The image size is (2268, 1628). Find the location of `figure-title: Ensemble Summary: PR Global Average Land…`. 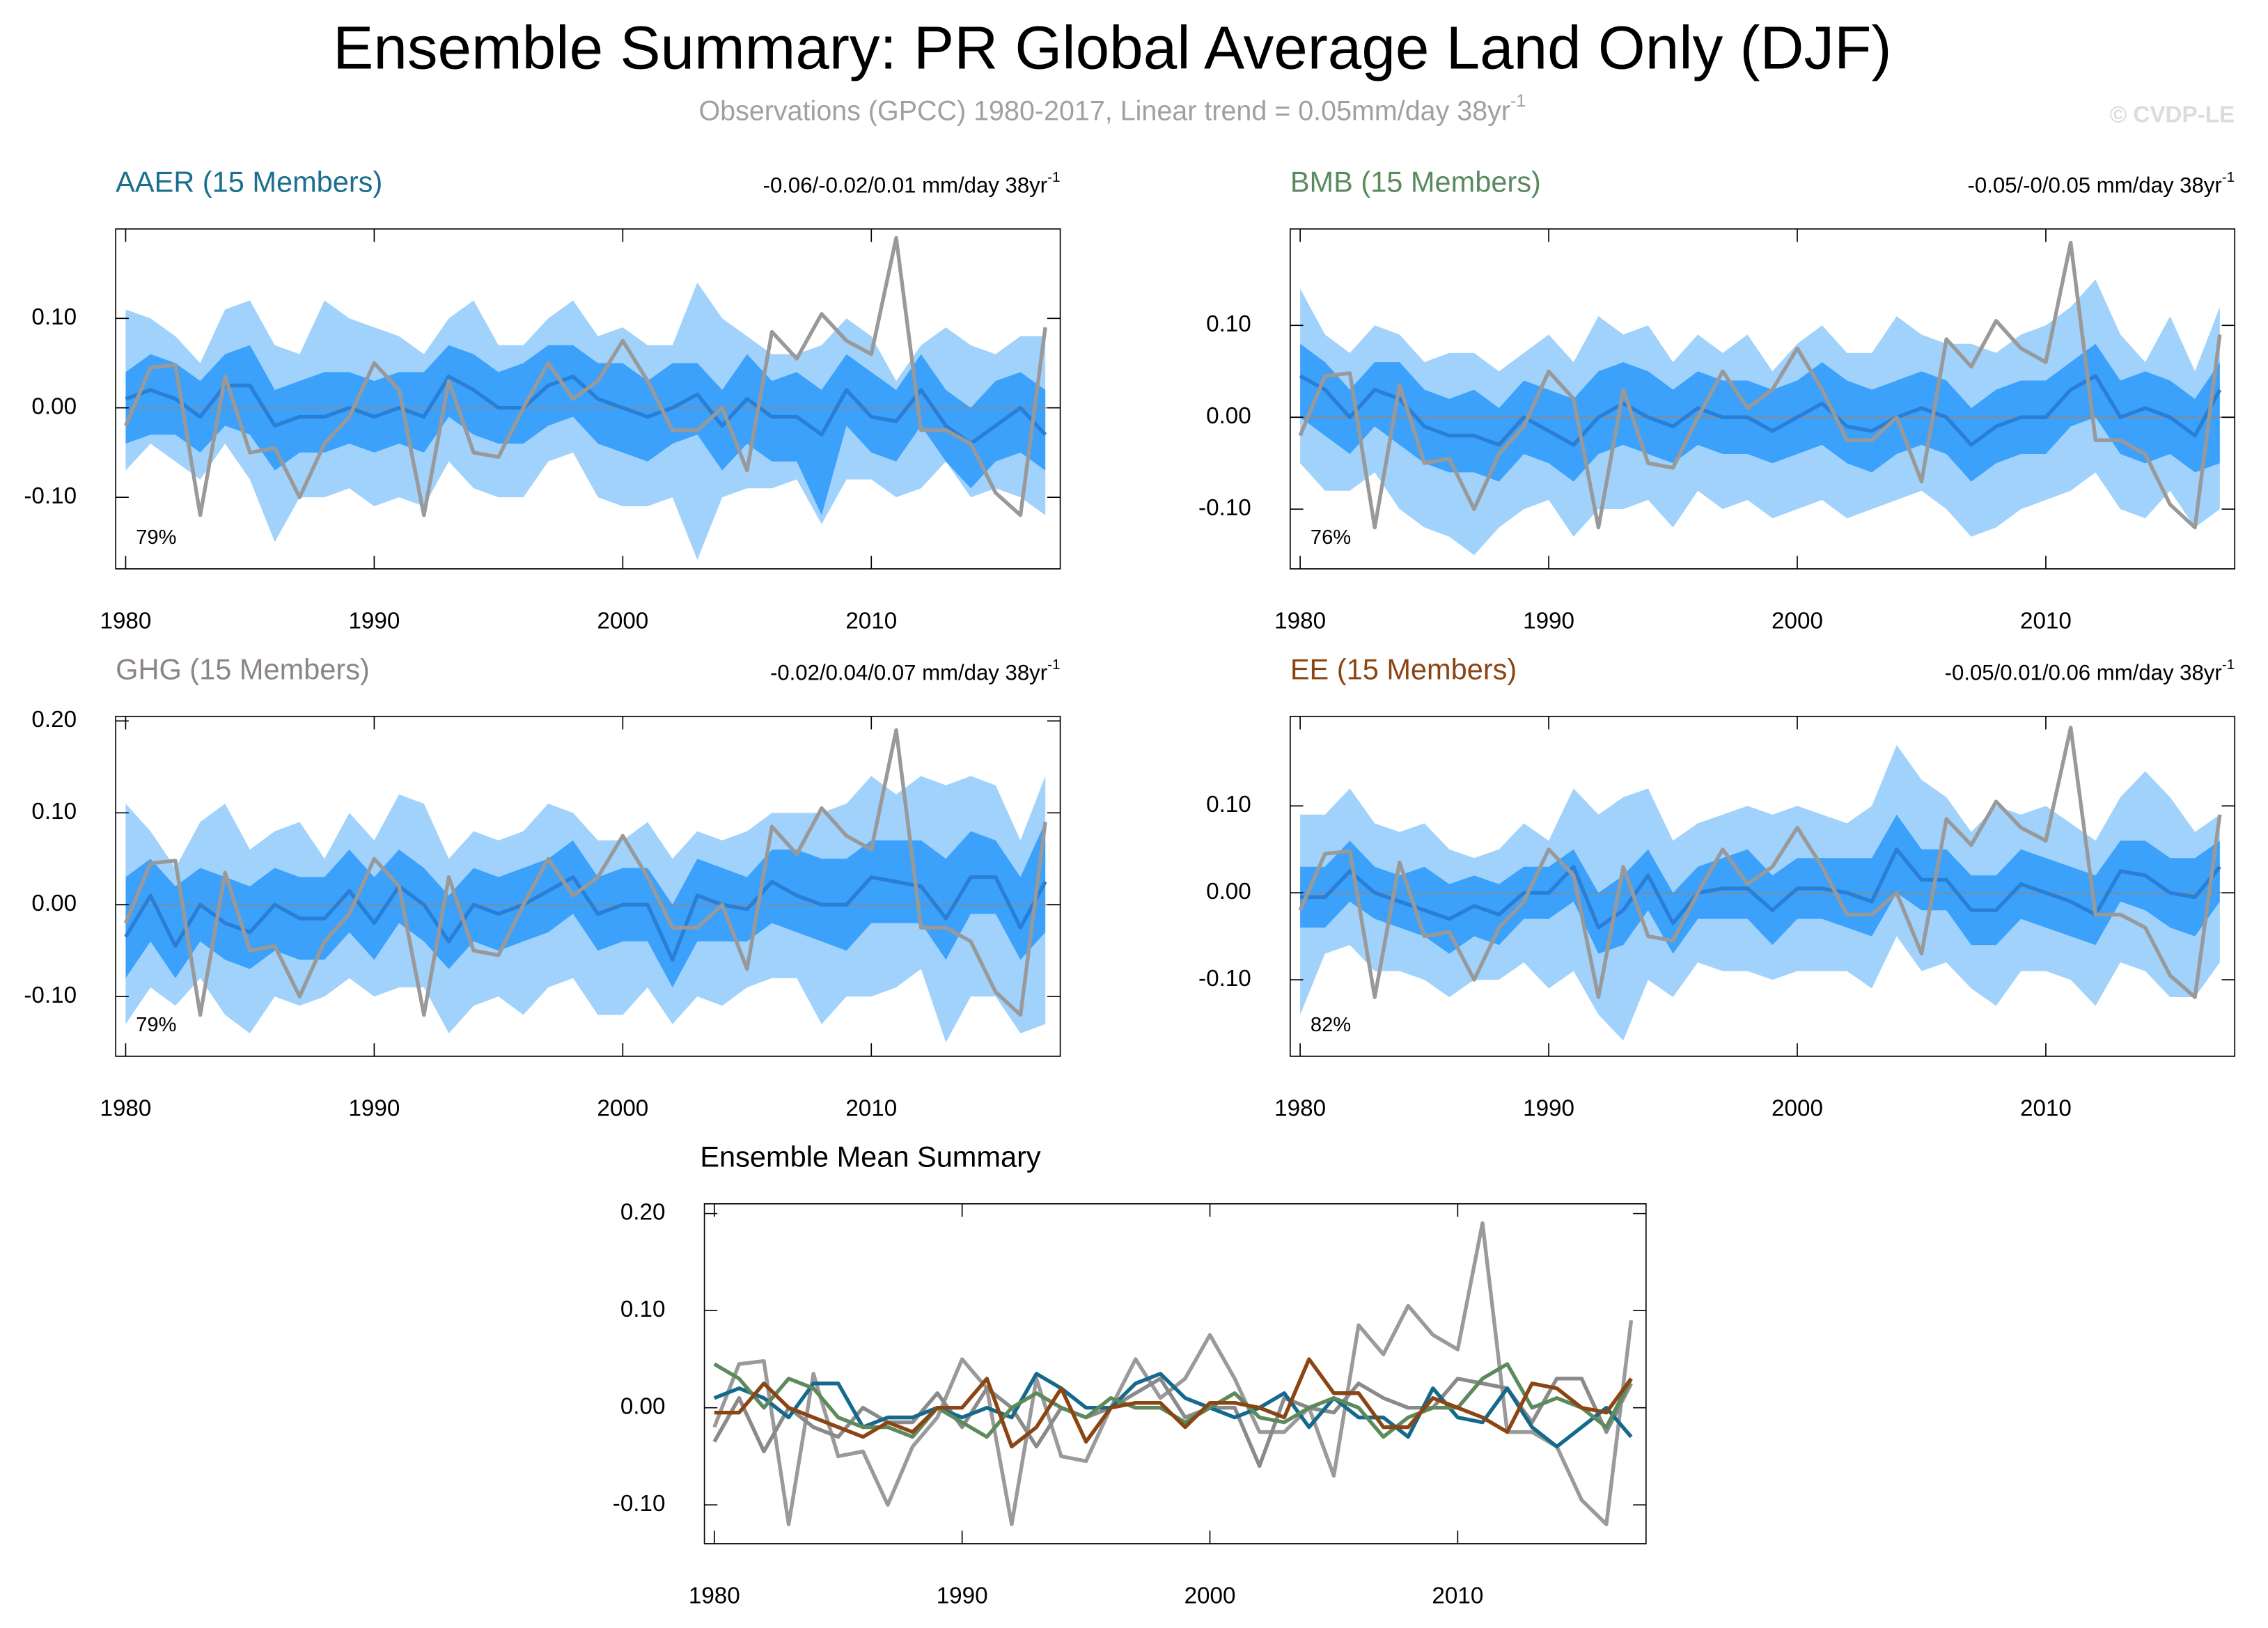

figure-title: Ensemble Summary: PR Global Average Land… is located at coordinates (1112, 47).